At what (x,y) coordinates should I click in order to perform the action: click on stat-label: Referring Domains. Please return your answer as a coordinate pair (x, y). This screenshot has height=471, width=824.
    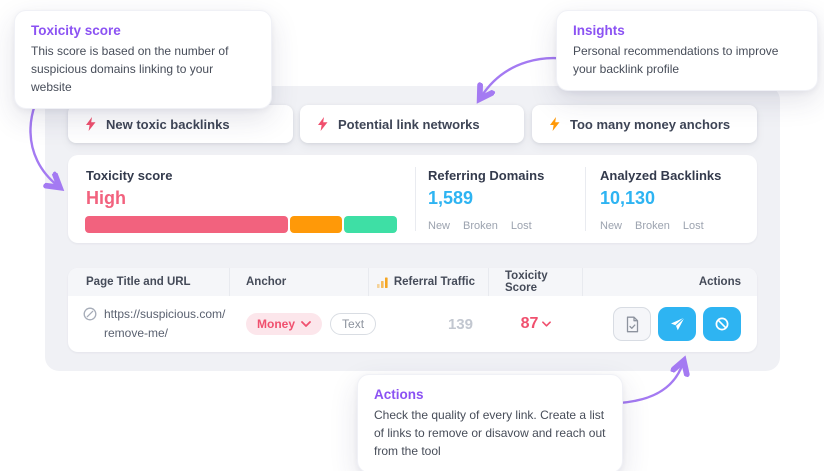
    Looking at the image, I should click on (486, 175).